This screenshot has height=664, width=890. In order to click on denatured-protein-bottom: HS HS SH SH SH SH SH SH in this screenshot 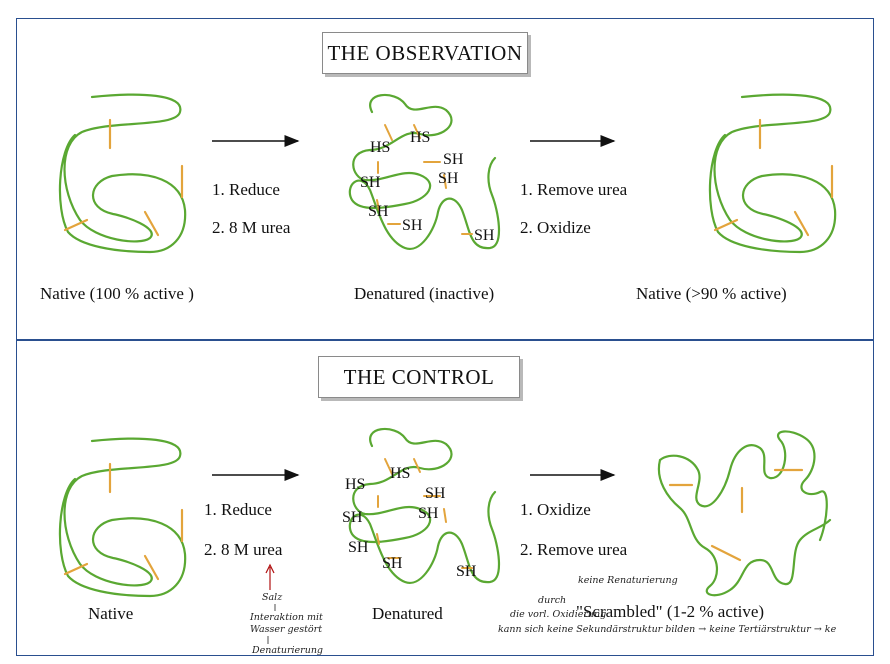, I will do `click(421, 506)`.